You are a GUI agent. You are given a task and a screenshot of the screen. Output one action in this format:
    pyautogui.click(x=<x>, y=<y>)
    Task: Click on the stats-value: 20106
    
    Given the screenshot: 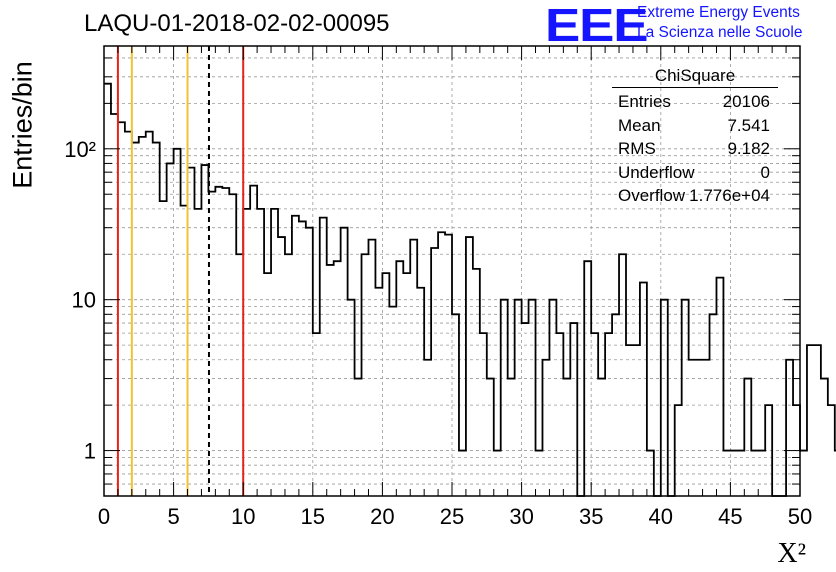 What is the action you would take?
    pyautogui.click(x=746, y=101)
    